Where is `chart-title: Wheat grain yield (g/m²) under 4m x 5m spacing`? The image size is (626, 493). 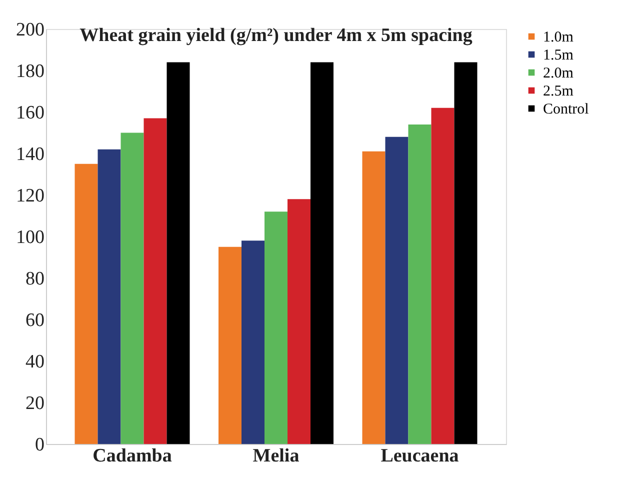
chart-title: Wheat grain yield (g/m²) under 4m x 5m spacing is located at coordinates (276, 35).